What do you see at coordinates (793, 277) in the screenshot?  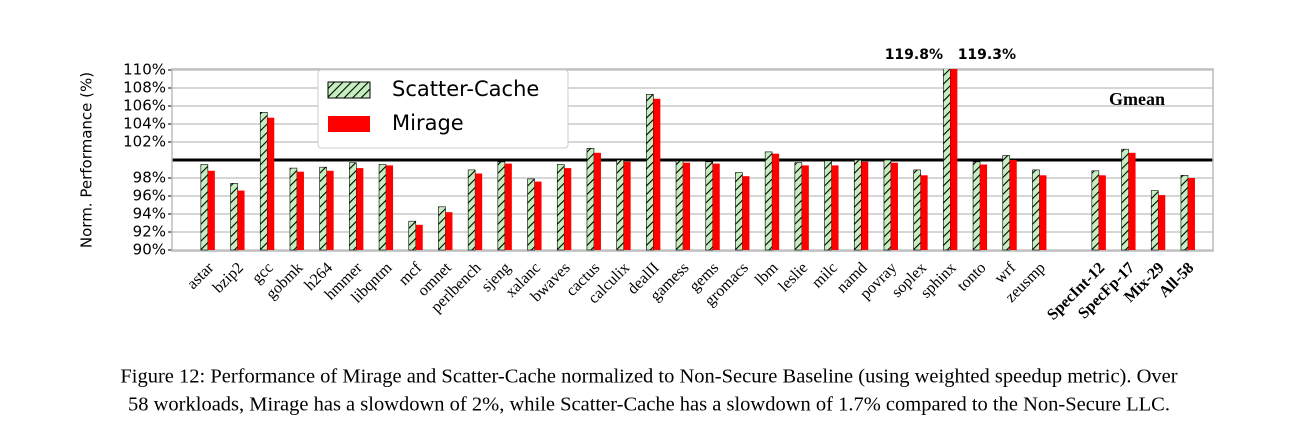 I see `x-tick-label: leslie` at bounding box center [793, 277].